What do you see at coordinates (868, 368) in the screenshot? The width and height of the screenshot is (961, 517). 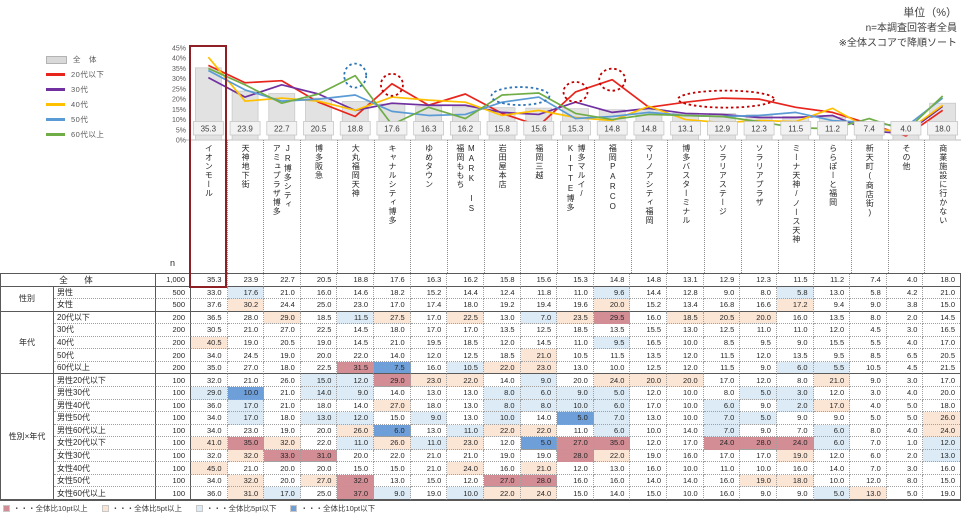 I see `score-cell: 10.5` at bounding box center [868, 368].